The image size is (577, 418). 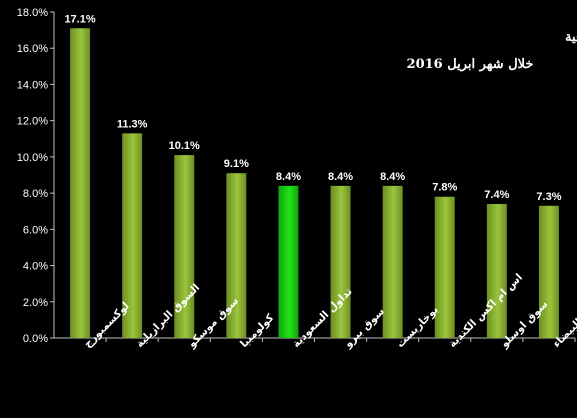 What do you see at coordinates (32, 122) in the screenshot?
I see `y-tick-label: 12.0%` at bounding box center [32, 122].